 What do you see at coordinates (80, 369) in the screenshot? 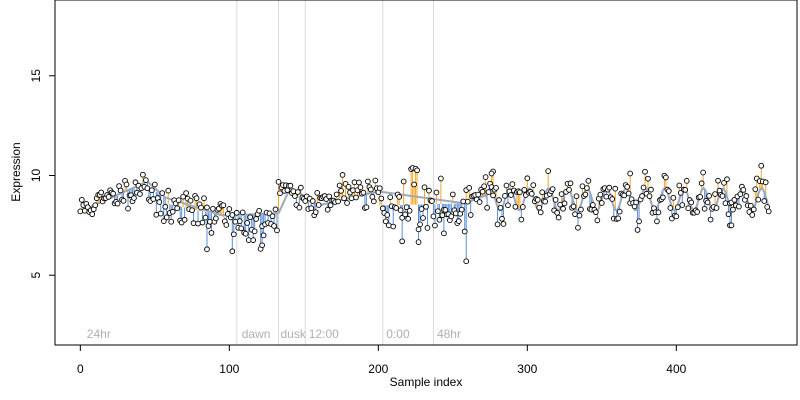
I see `x-tick-label: 0` at bounding box center [80, 369].